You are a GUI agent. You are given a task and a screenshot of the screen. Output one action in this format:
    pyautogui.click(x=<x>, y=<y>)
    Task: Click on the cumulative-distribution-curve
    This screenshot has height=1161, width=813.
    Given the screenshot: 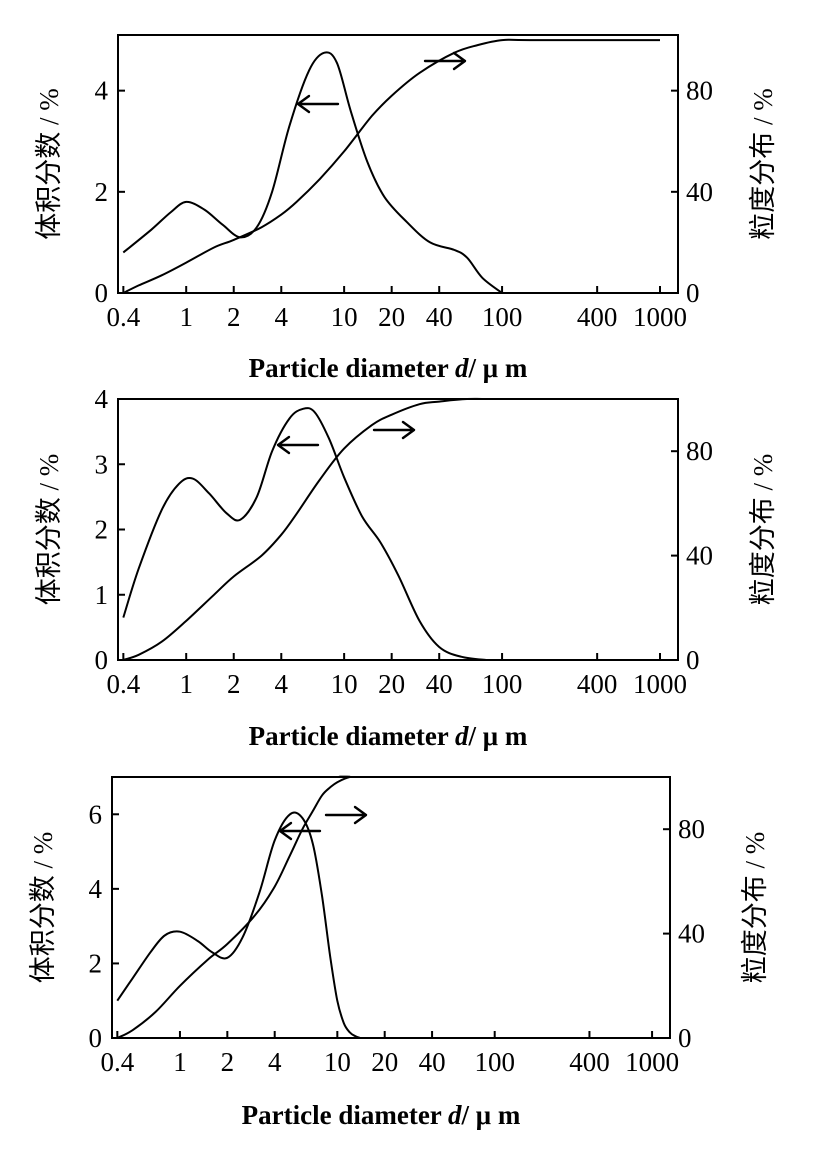 What is the action you would take?
    pyautogui.click(x=391, y=166)
    